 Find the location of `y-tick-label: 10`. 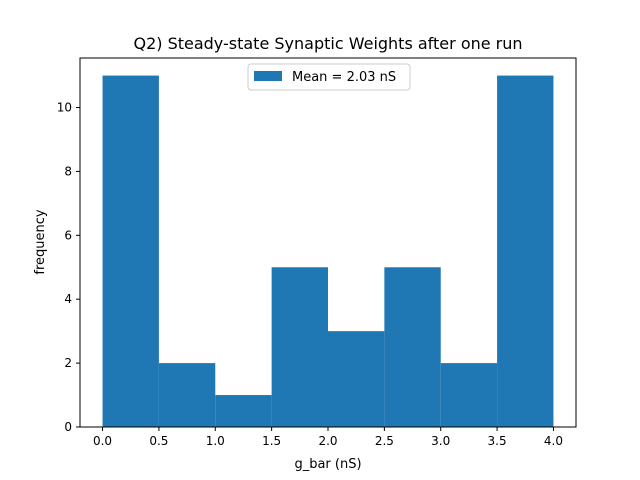

y-tick-label: 10 is located at coordinates (64, 108).